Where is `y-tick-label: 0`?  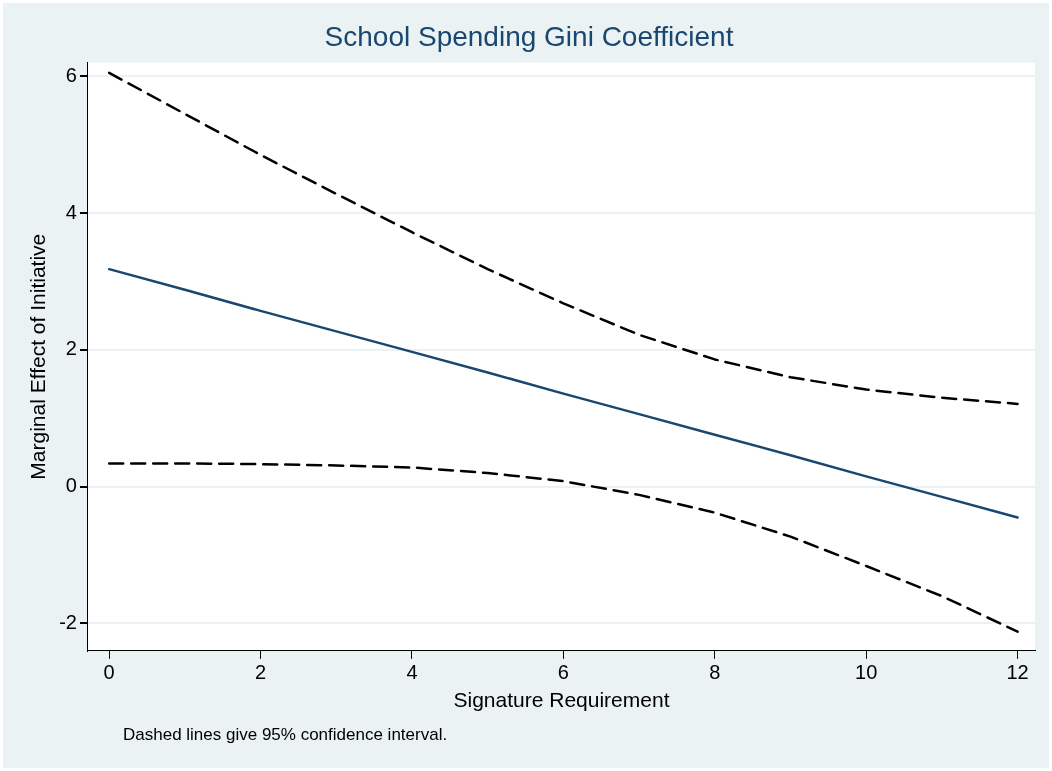
y-tick-label: 0 is located at coordinates (71, 485).